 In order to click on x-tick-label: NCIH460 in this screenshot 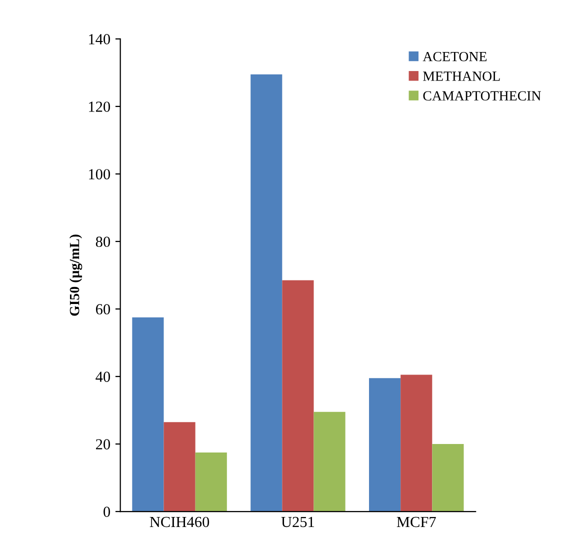, I will do `click(180, 522)`.